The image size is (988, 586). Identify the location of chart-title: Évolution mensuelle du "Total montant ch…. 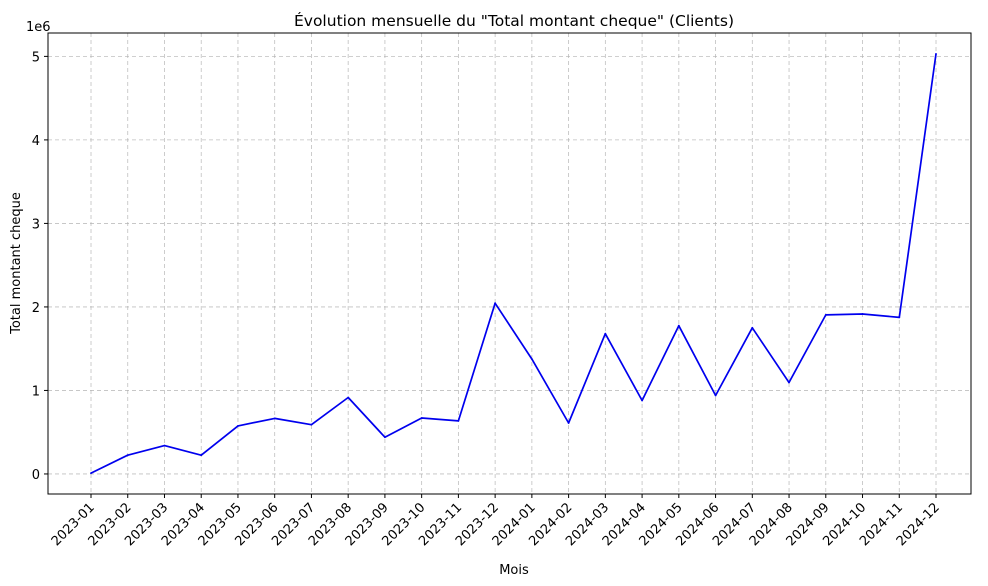
(514, 20).